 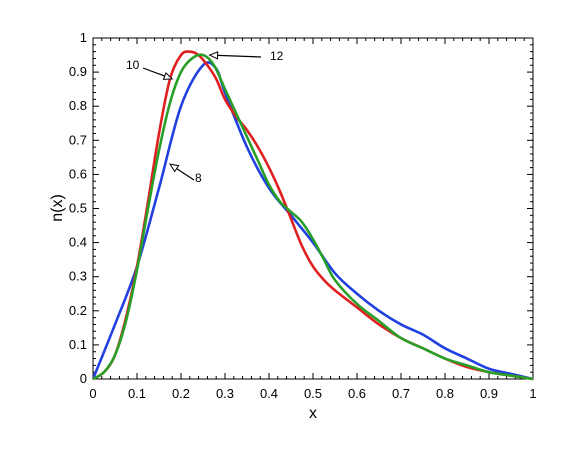 I want to click on y-tick-label: 0.3, so click(x=78, y=276).